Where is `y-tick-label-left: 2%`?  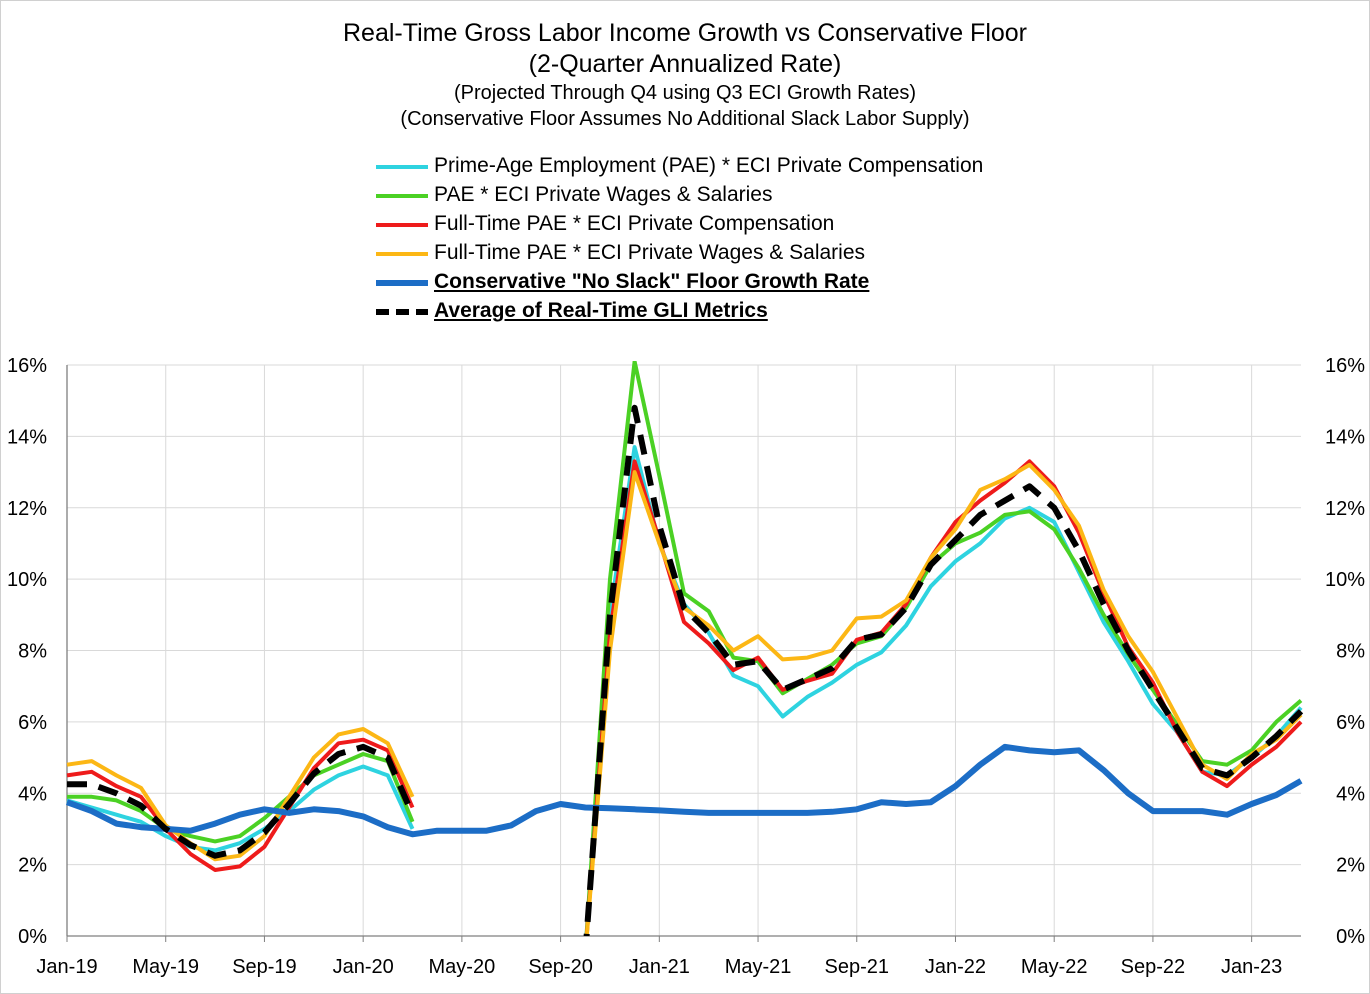 y-tick-label-left: 2% is located at coordinates (32, 866).